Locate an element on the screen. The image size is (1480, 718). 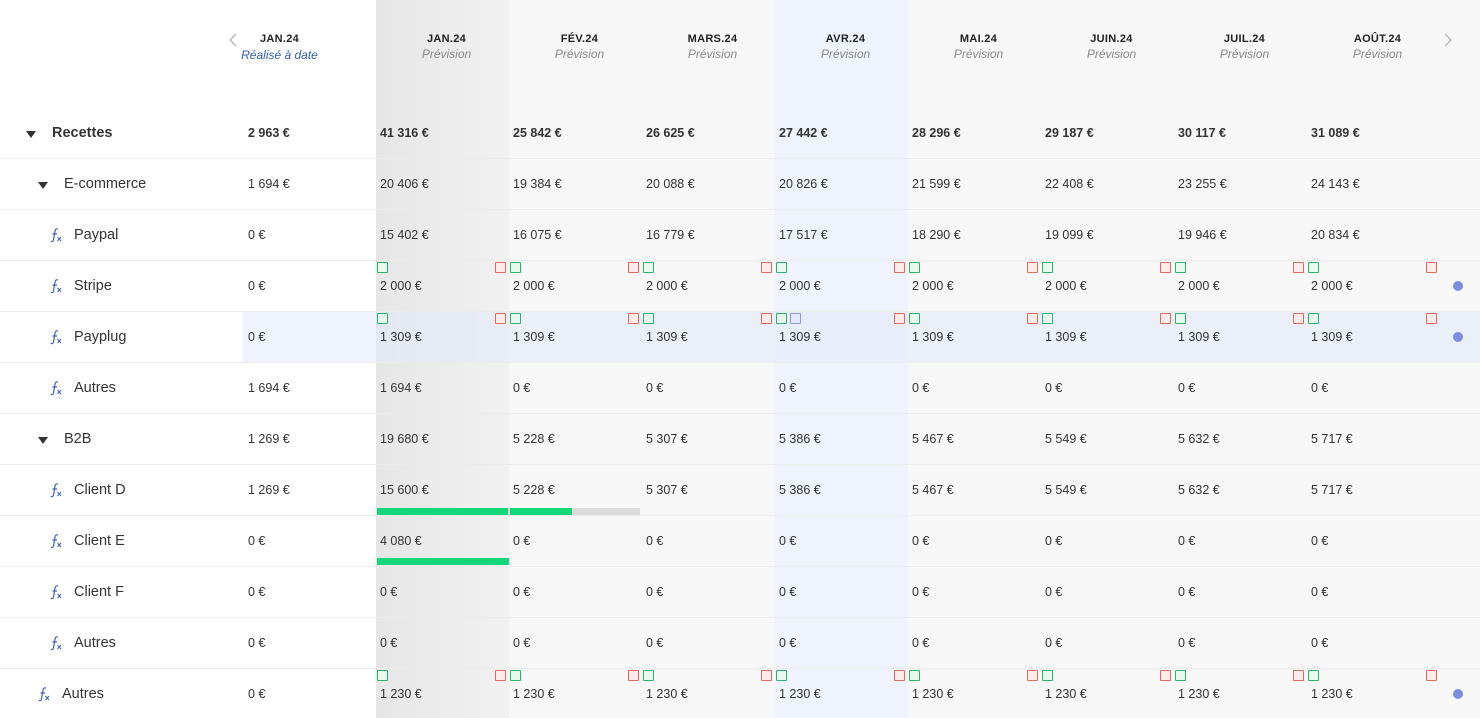
forecast-value: 27 442 € is located at coordinates (803, 133).